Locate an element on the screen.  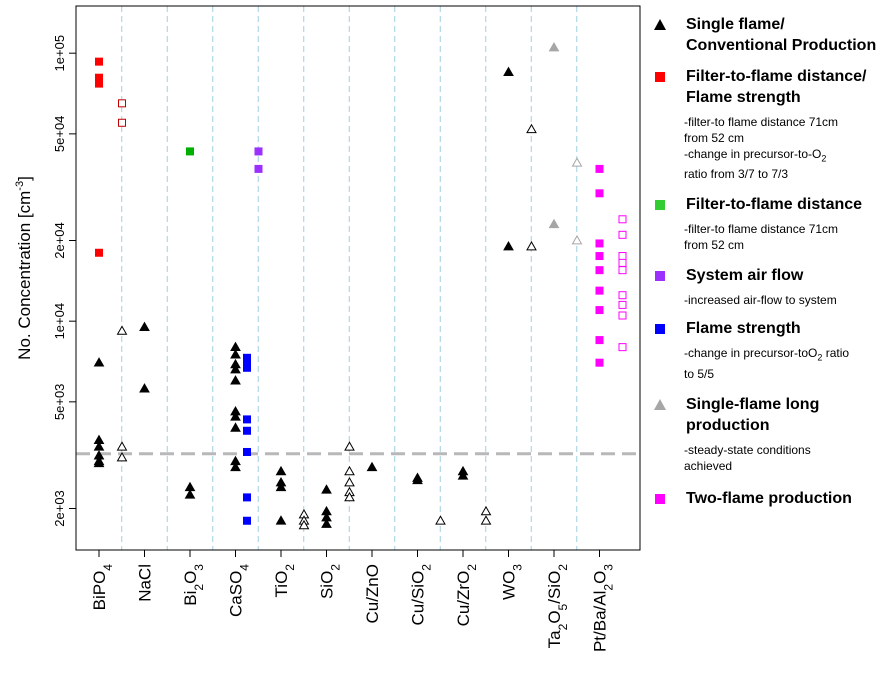
legend-note-line: ratio from 3/7 to 7/3 is located at coordinates (736, 174).